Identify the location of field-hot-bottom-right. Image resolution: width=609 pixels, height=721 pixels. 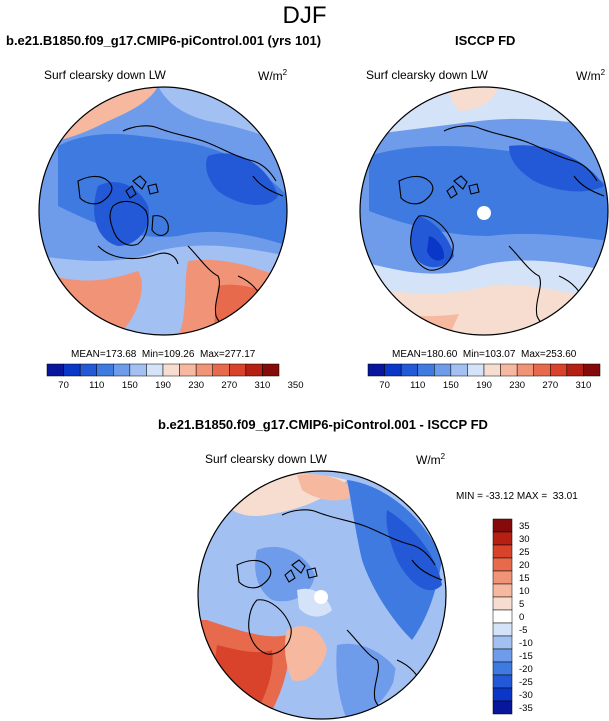
(250, 309).